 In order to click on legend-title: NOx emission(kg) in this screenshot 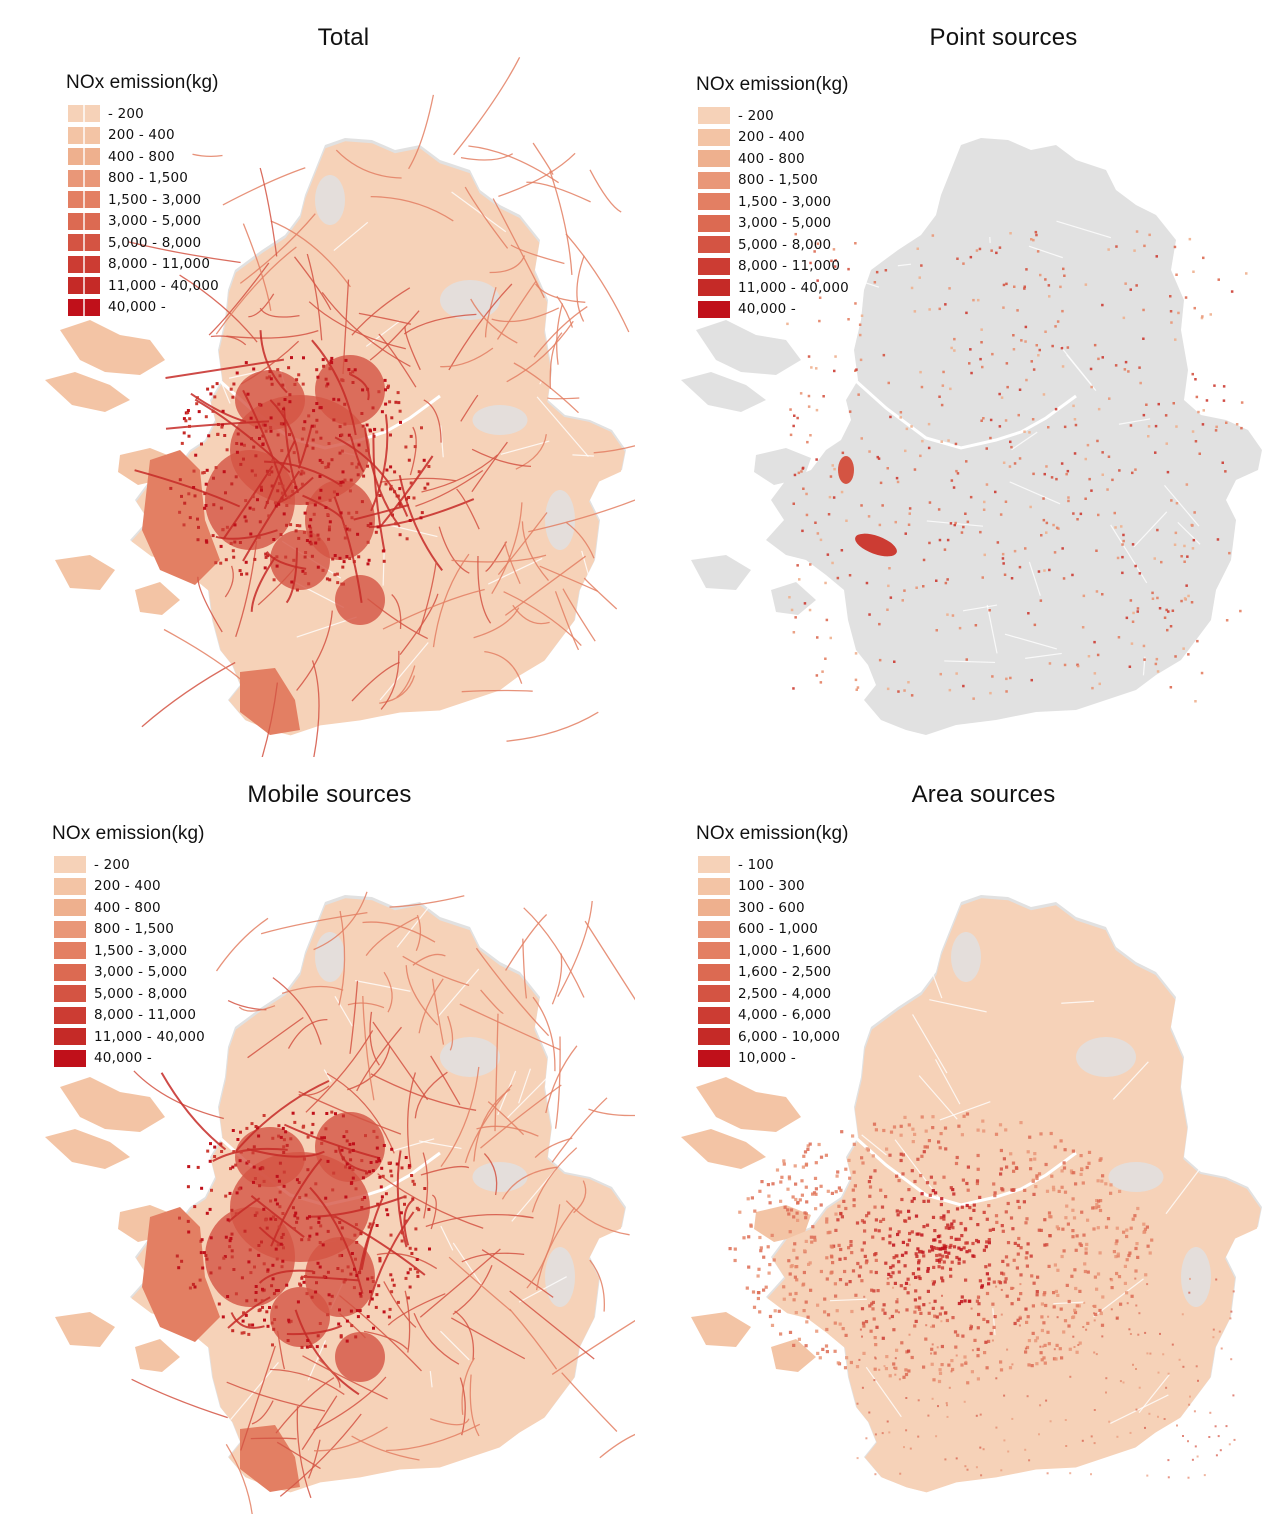, I will do `click(772, 833)`.